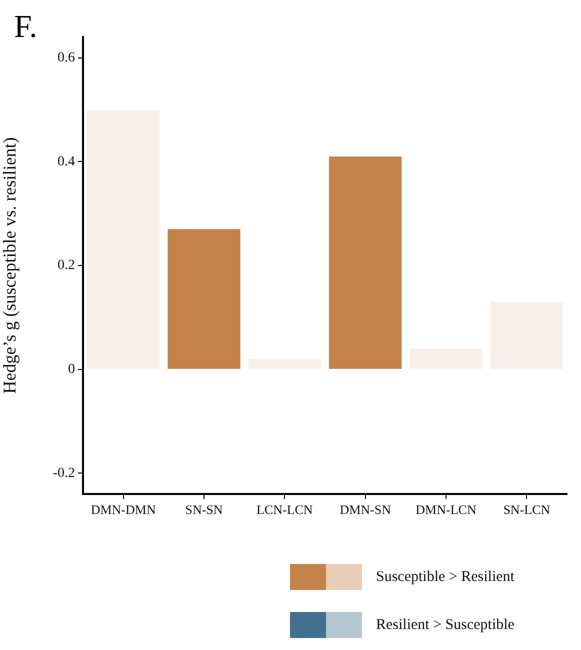 This screenshot has width=581, height=650. I want to click on y-tick-label: -0.2, so click(63, 473).